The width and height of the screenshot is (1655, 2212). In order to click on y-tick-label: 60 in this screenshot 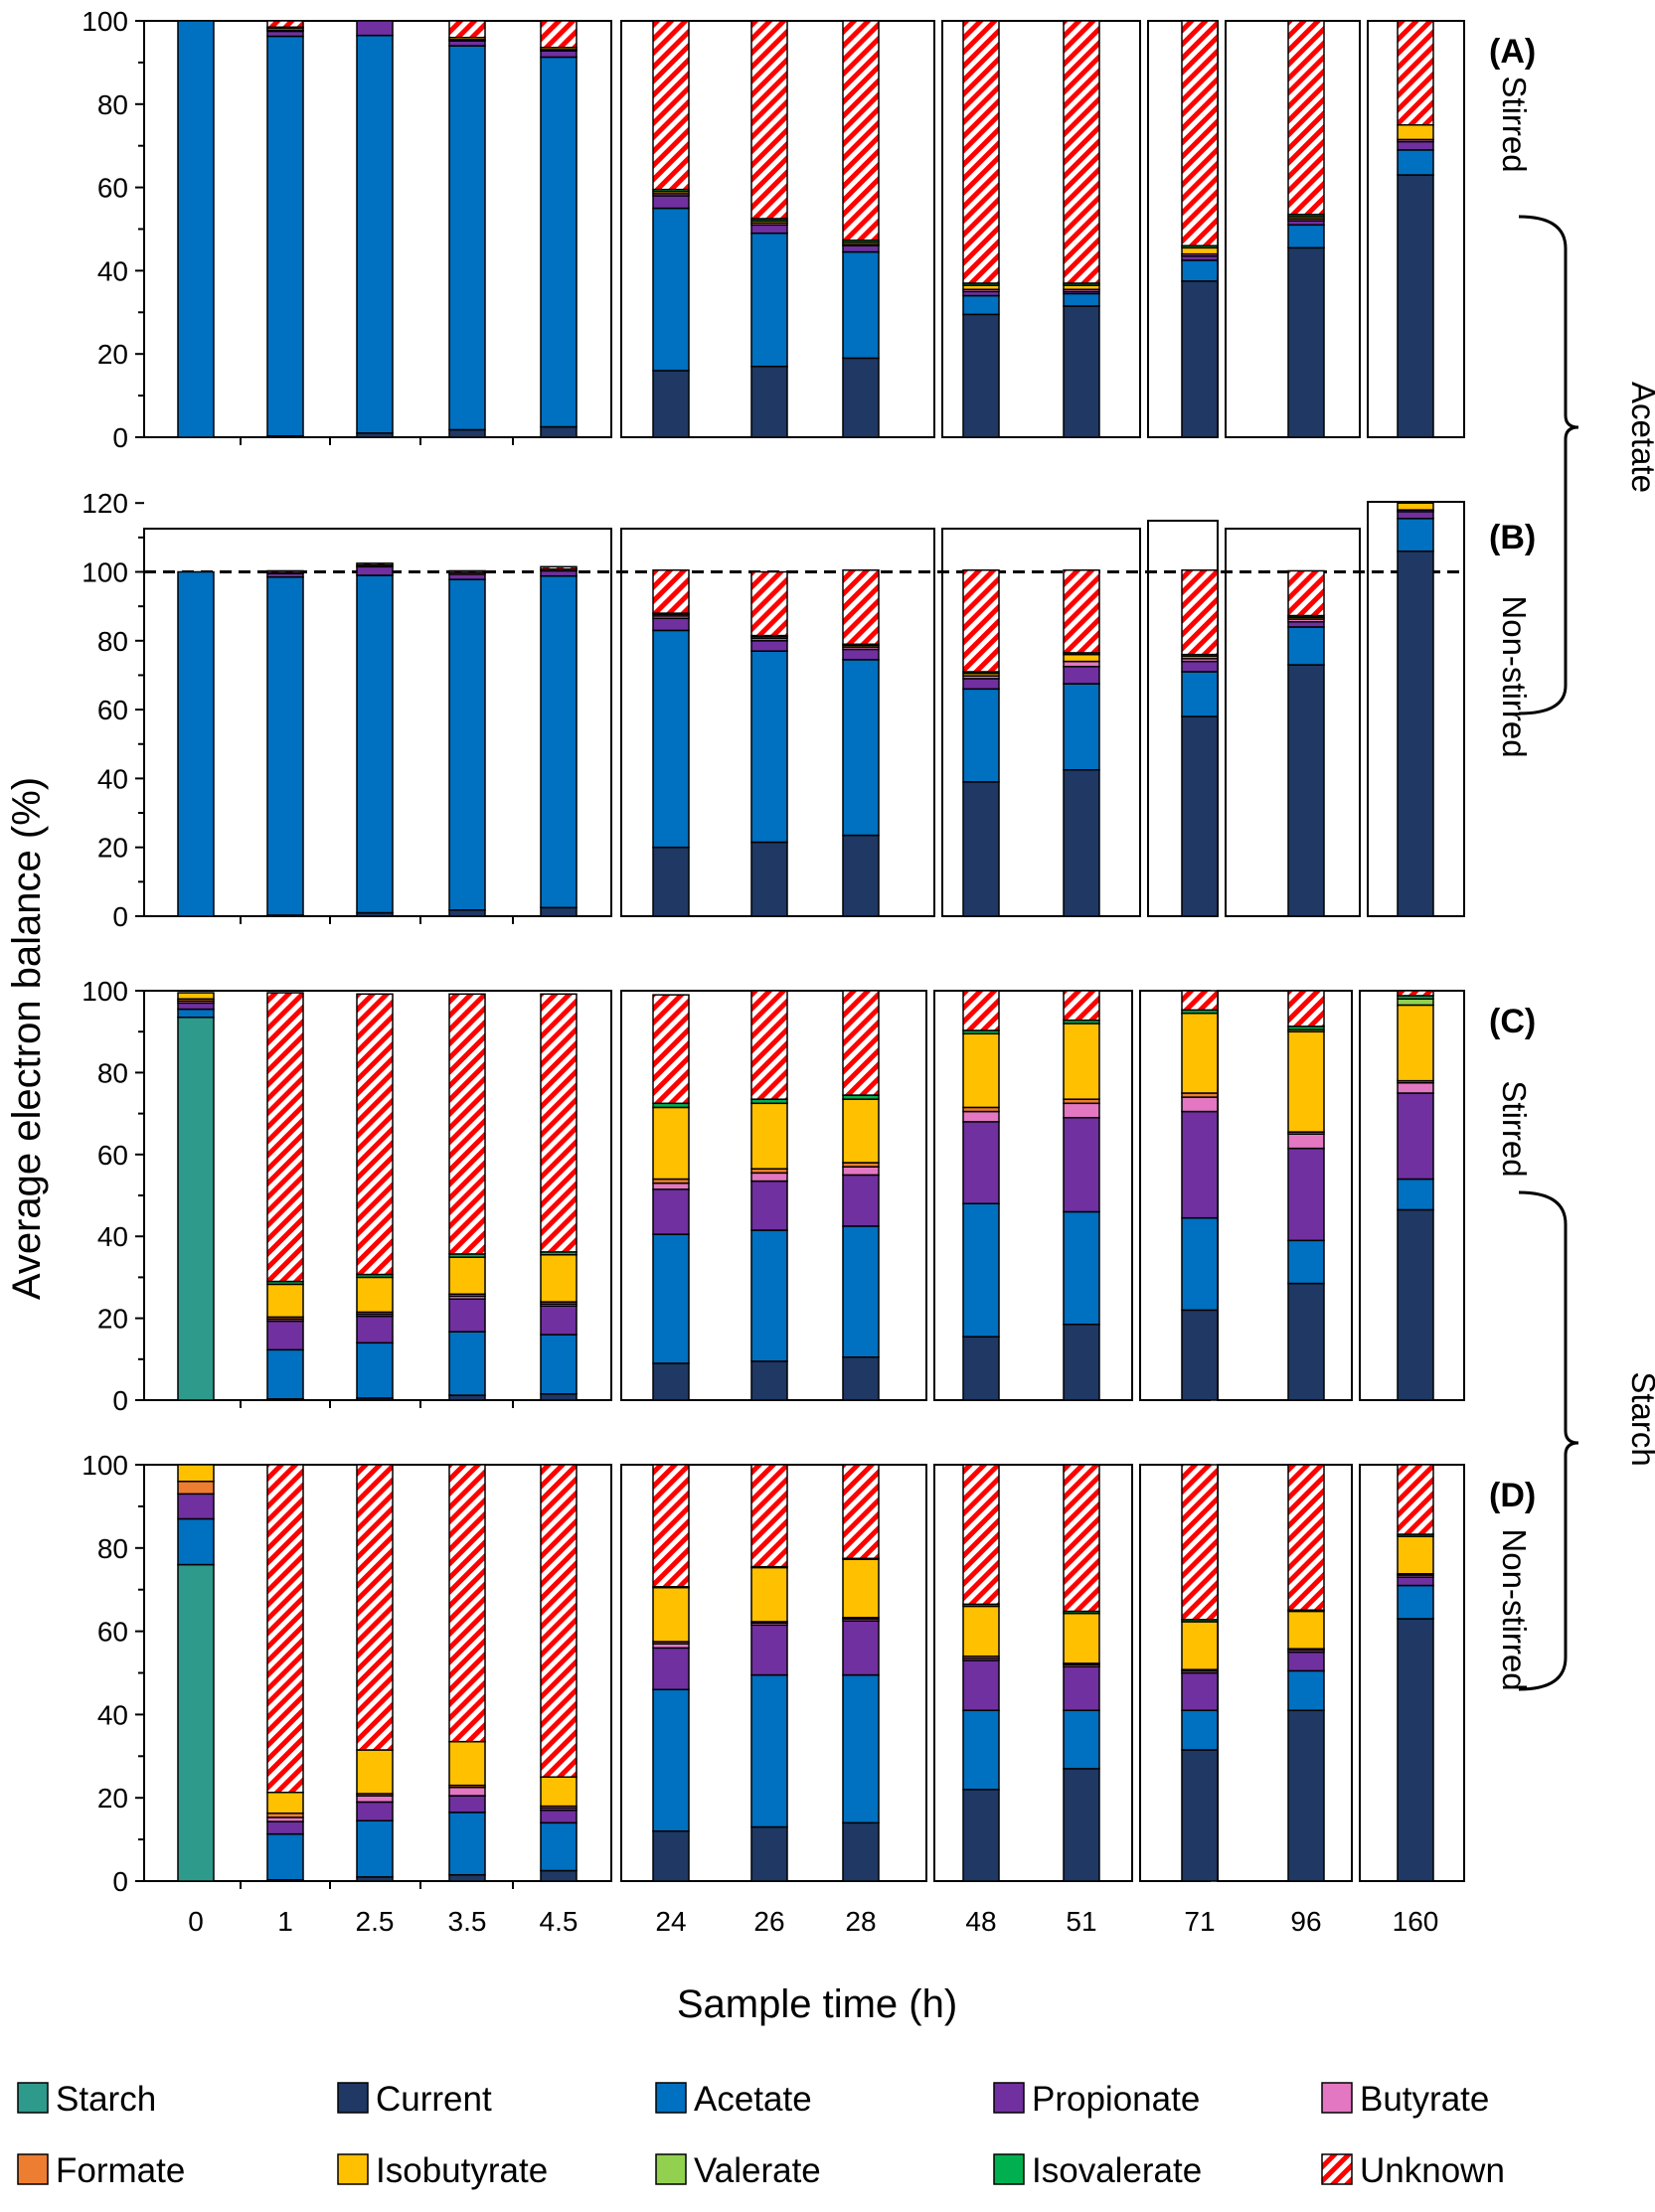, I will do `click(112, 189)`.